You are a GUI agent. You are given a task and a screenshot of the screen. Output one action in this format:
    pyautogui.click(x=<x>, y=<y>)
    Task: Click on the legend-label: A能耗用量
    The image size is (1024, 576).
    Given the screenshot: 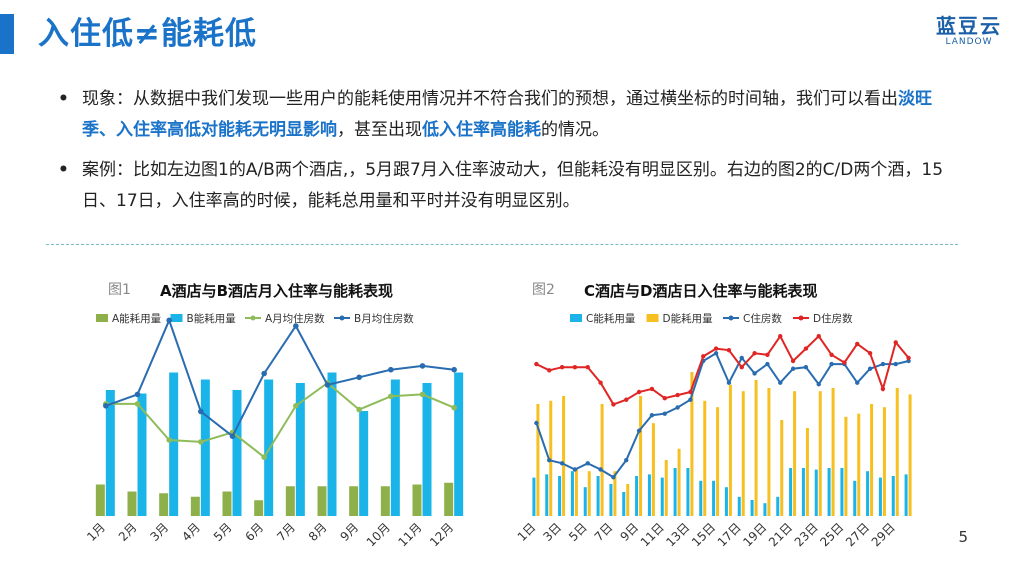 What is the action you would take?
    pyautogui.click(x=137, y=318)
    